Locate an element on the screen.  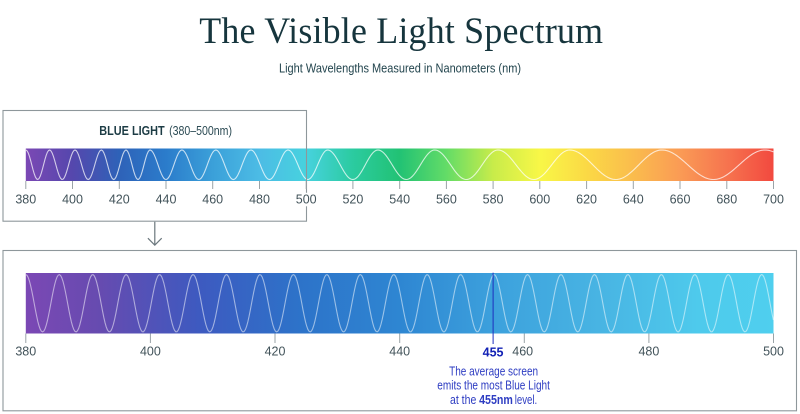
svg-text: 600 is located at coordinates (539, 199).